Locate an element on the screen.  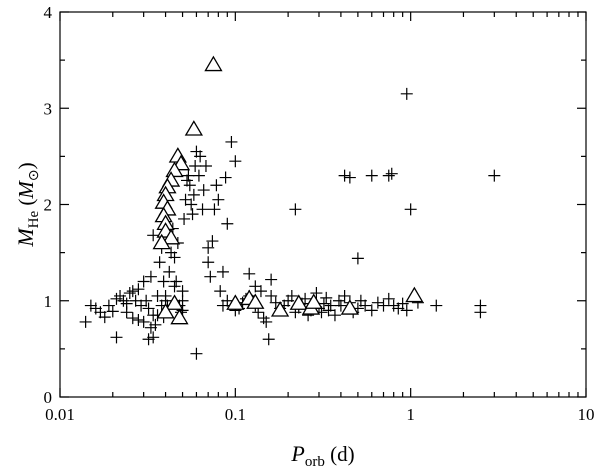
x-axis-title-main: P is located at coordinates (297, 453).